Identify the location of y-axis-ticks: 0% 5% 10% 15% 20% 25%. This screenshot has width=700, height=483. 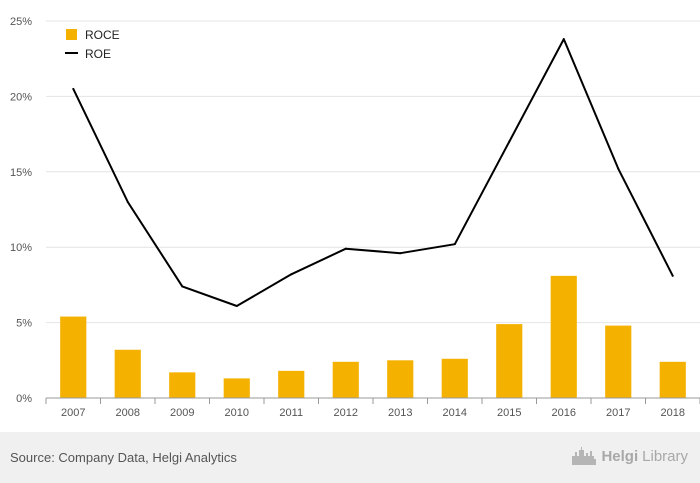
(21, 210).